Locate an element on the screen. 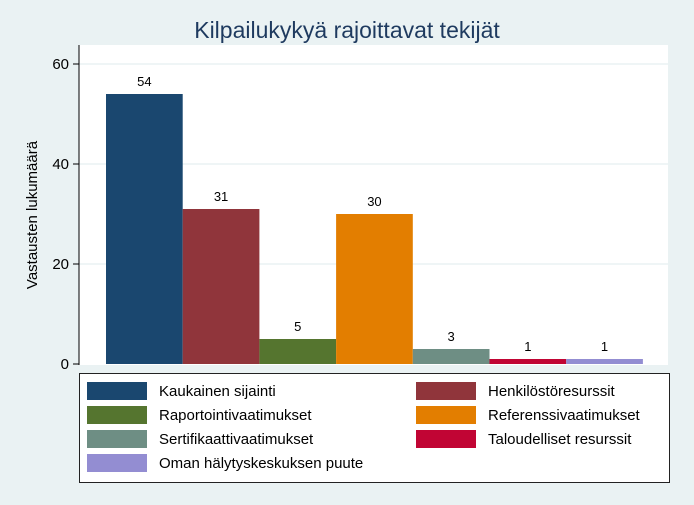 This screenshot has height=505, width=694. legend-item: Raportointivaatimukset is located at coordinates (199, 415).